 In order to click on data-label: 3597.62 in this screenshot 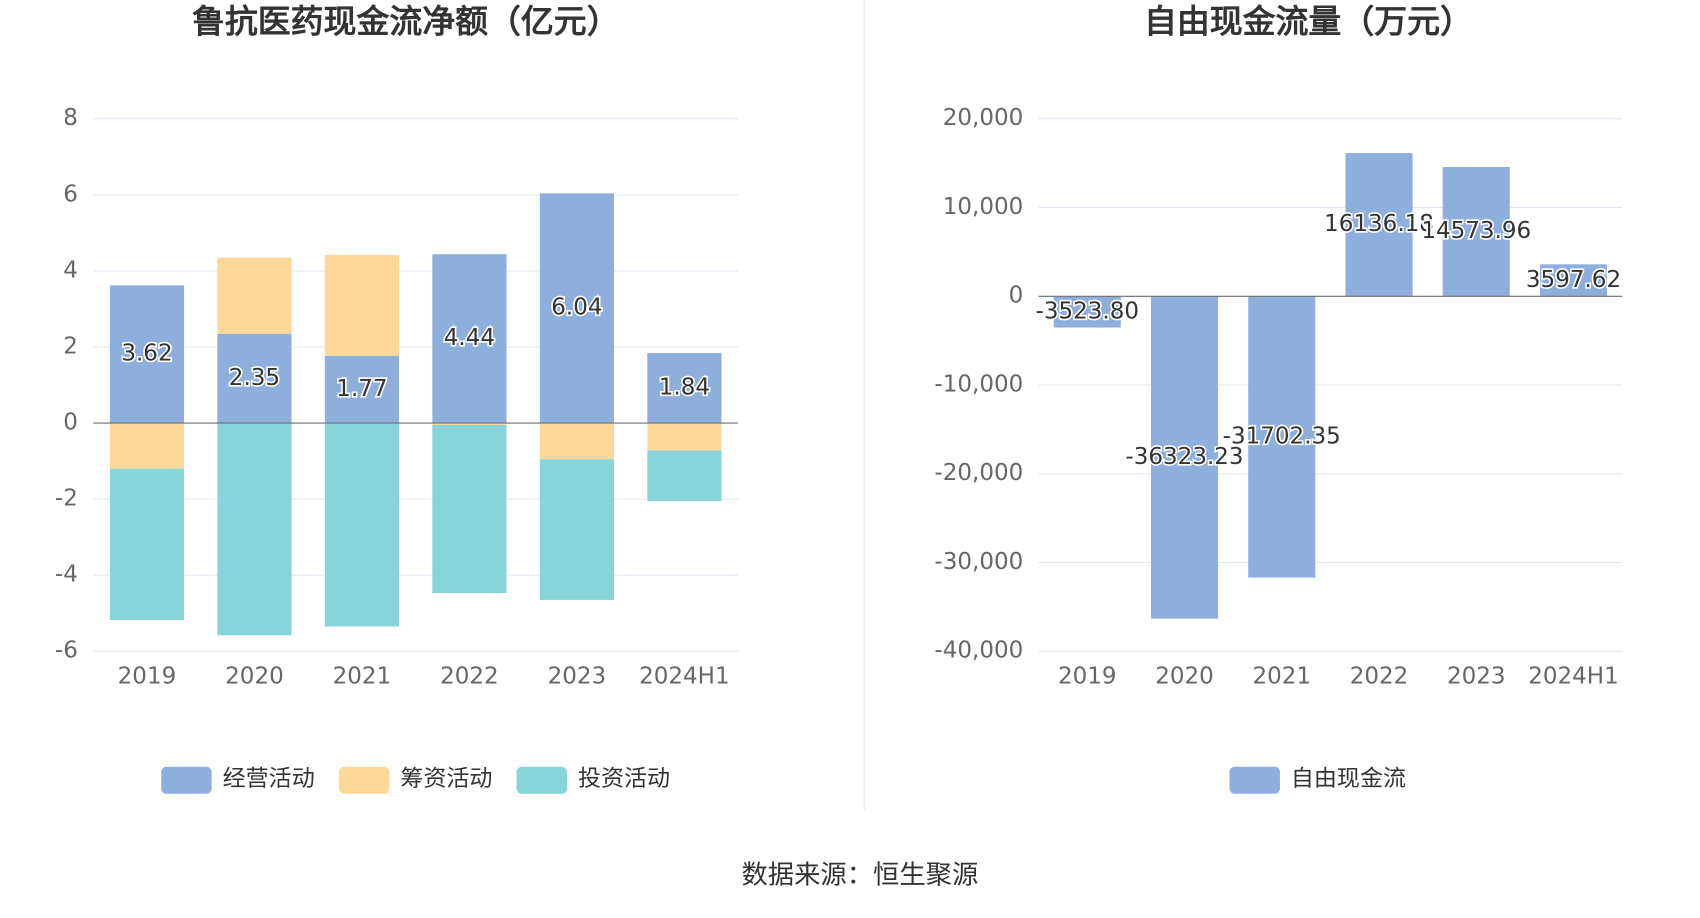, I will do `click(1573, 280)`.